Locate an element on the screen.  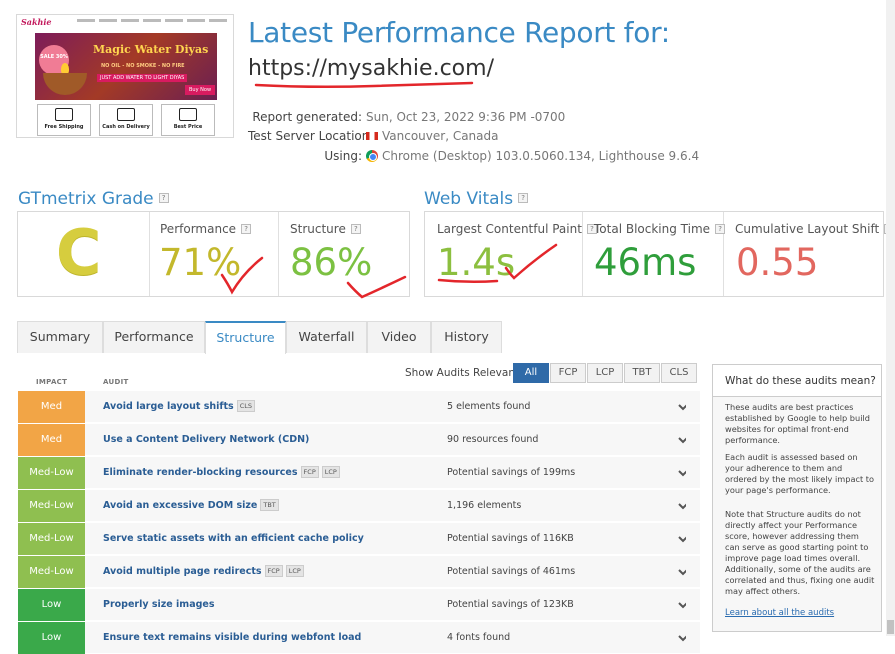
server-location-row: Test Server Location: Vancouver, Canada is located at coordinates (373, 136).